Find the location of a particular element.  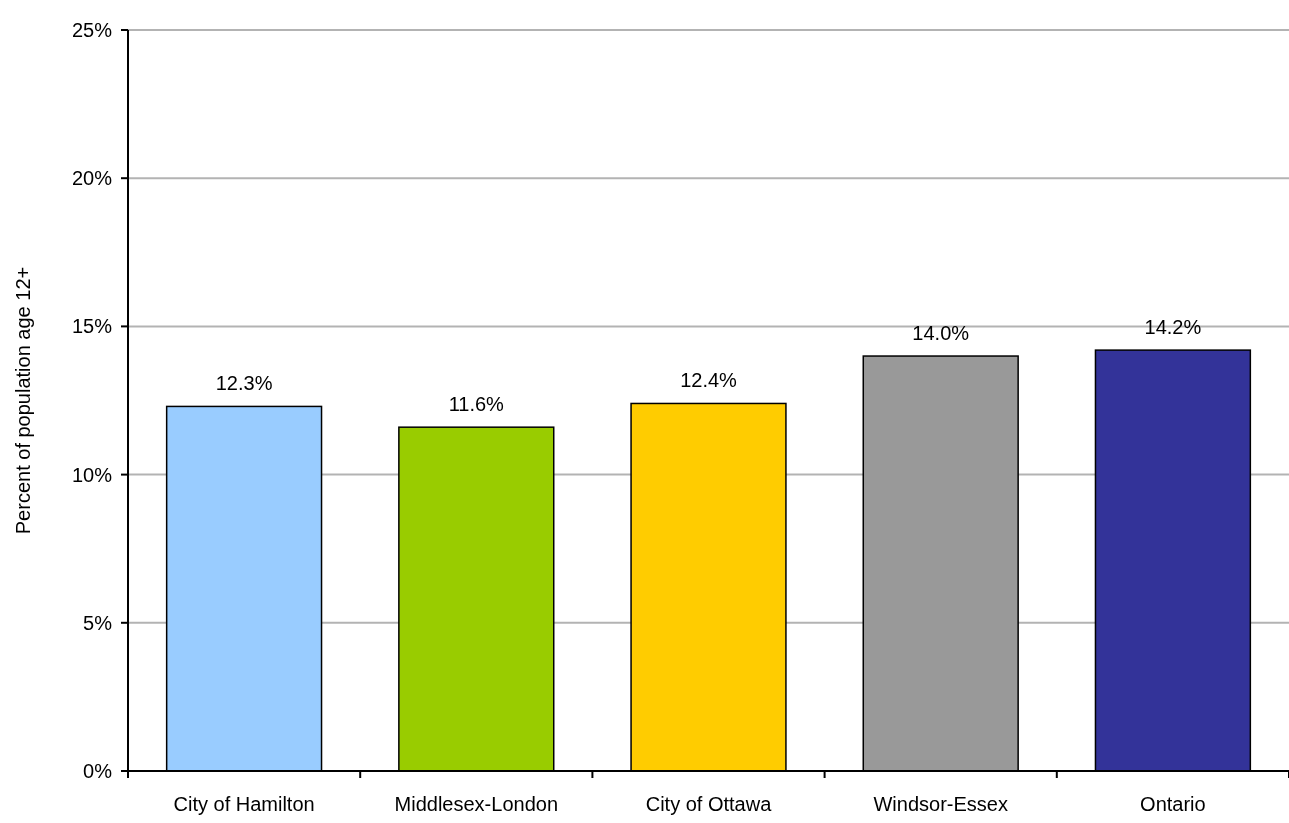

y-tick-label: 20% is located at coordinates (92, 178).